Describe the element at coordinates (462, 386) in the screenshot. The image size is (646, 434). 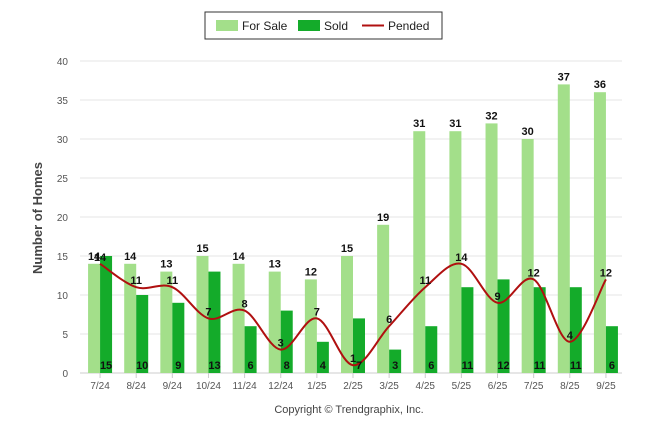
I see `x-tick-label: 5/25` at that location.